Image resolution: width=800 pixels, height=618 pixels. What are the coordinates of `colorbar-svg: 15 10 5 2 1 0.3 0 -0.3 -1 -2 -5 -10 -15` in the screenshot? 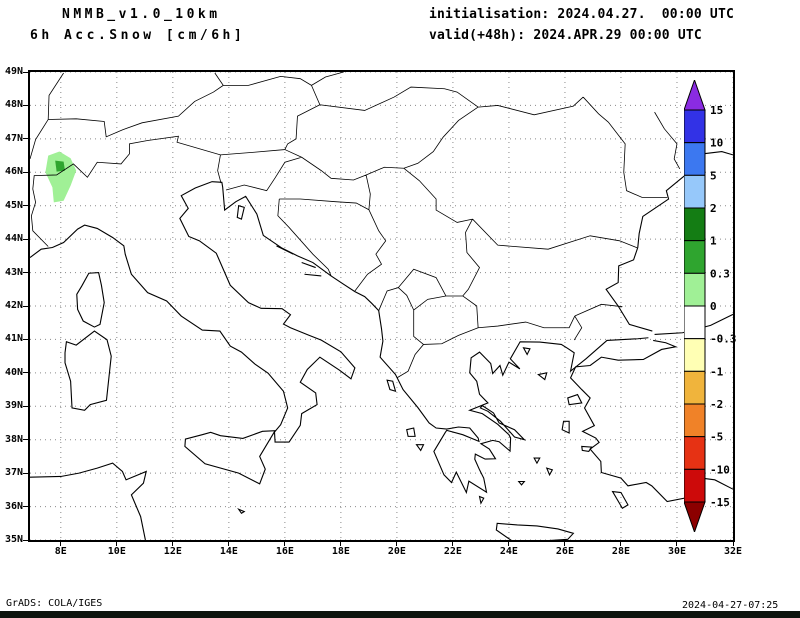 It's located at (710, 306).